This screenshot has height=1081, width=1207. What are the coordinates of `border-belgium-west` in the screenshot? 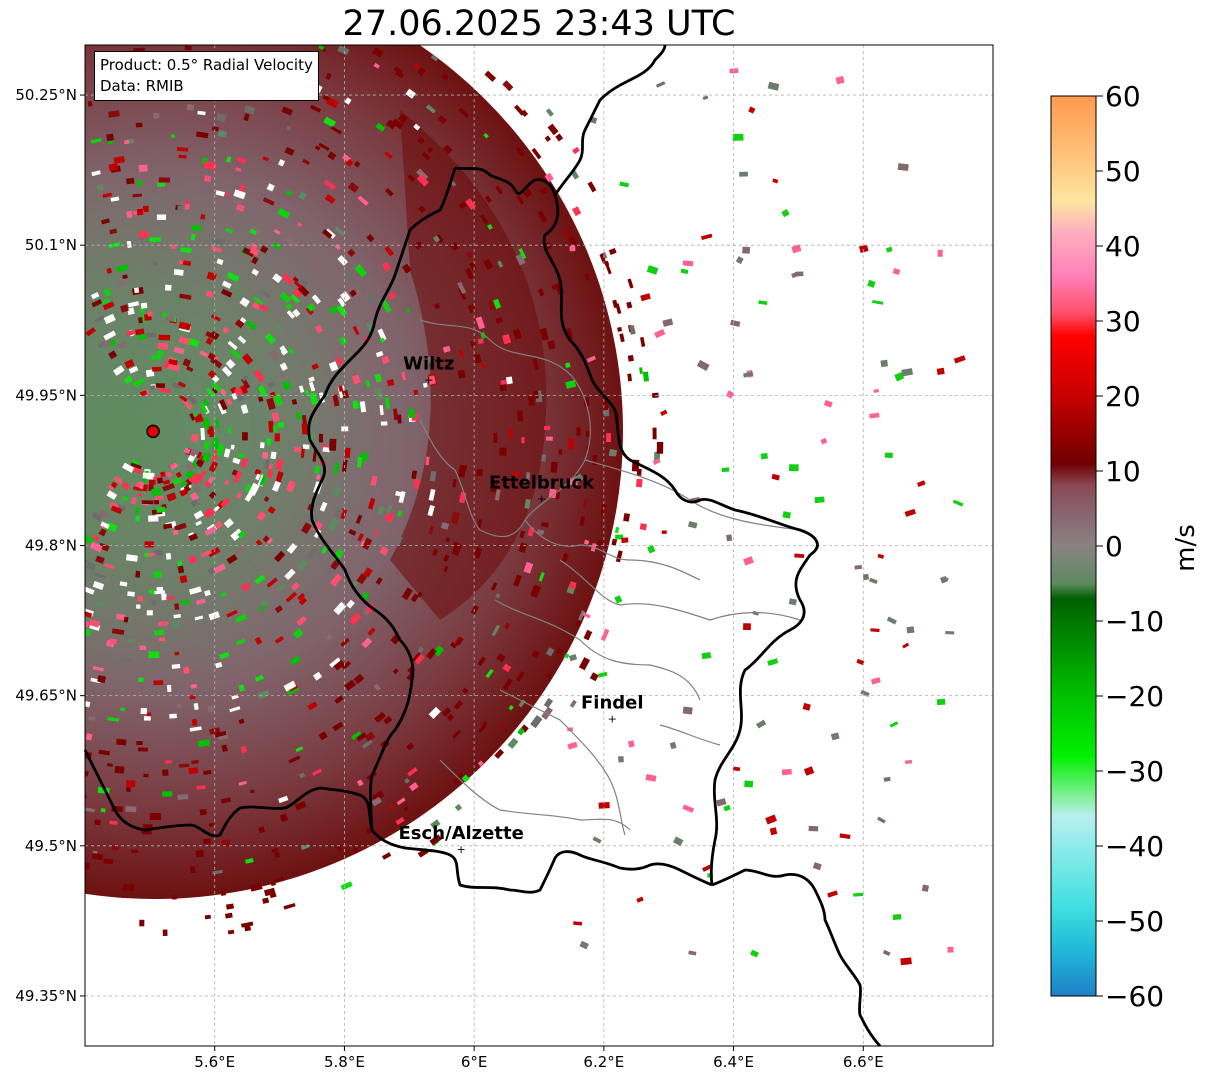 It's located at (382, 499).